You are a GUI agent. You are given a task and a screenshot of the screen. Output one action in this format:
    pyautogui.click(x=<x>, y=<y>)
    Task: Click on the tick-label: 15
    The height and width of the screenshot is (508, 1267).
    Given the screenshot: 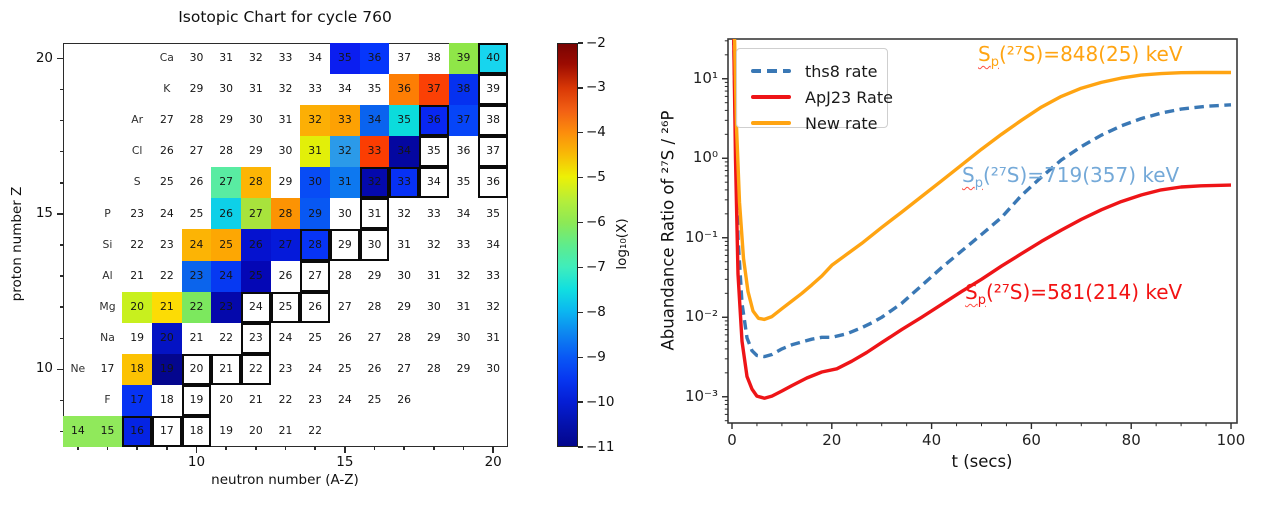 What is the action you would take?
    pyautogui.click(x=345, y=462)
    